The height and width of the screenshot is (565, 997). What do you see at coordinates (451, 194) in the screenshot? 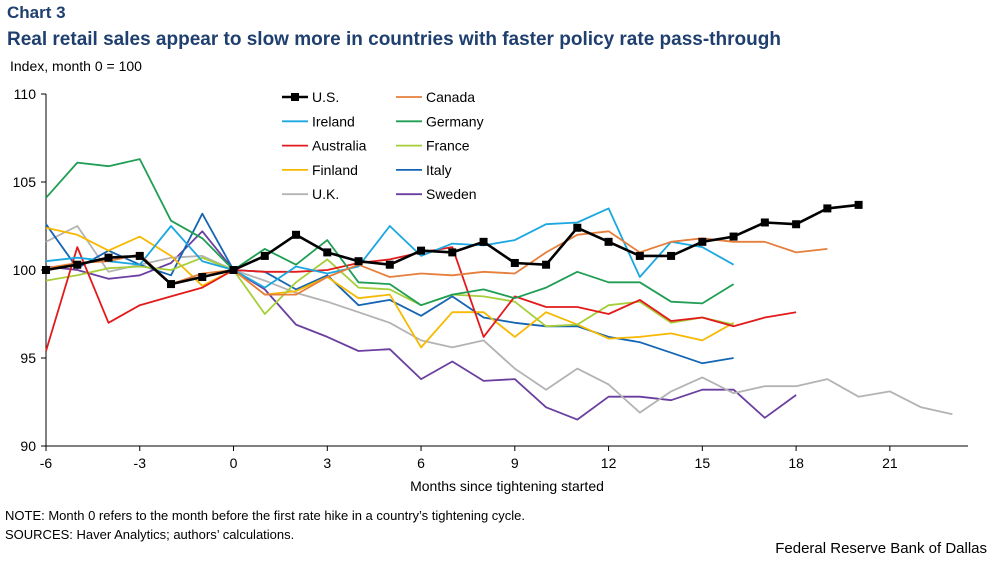
I see `legend-label-sweden: Sweden` at bounding box center [451, 194].